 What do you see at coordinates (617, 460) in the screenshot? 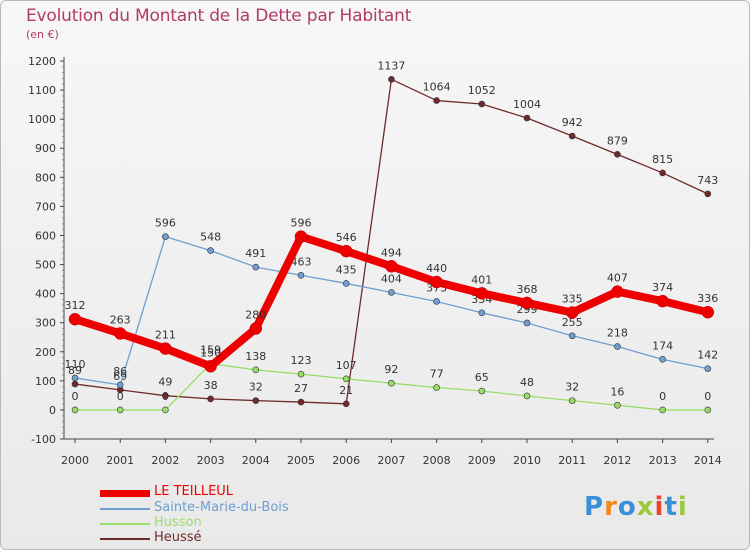
I see `x-tick-label: 2012` at bounding box center [617, 460].